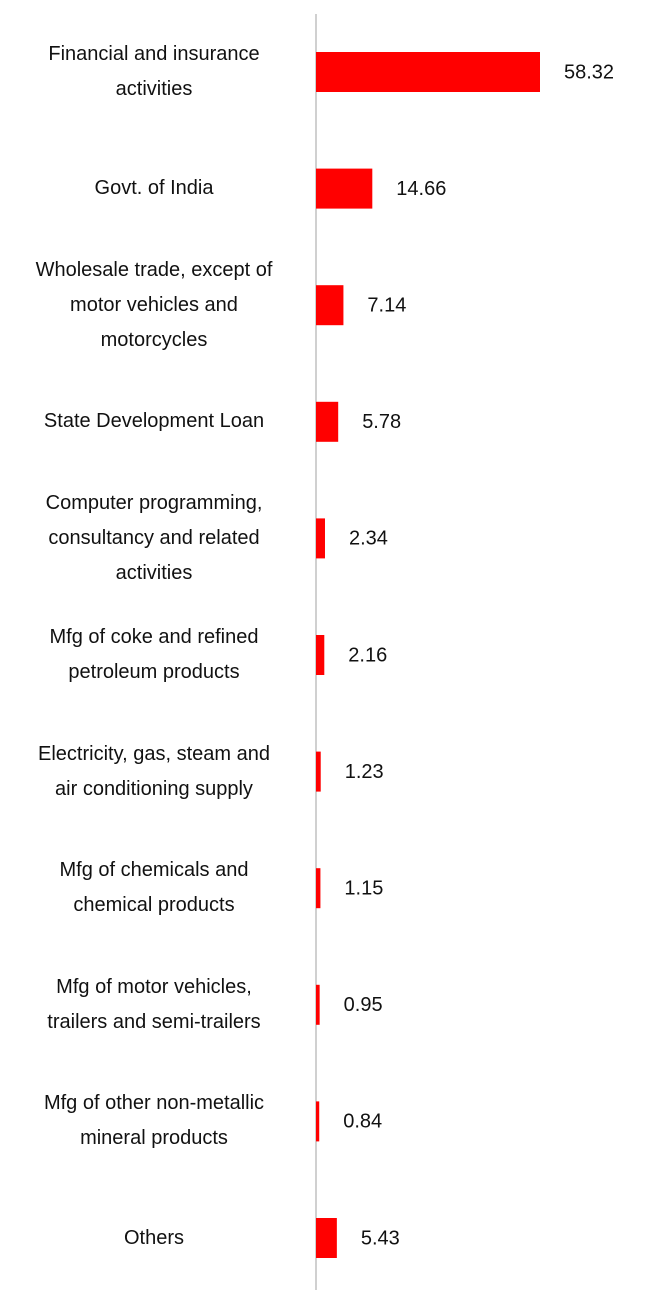 The height and width of the screenshot is (1305, 650). Describe the element at coordinates (154, 888) in the screenshot. I see `category-label: Mfg of chemicals and chemical products` at that location.